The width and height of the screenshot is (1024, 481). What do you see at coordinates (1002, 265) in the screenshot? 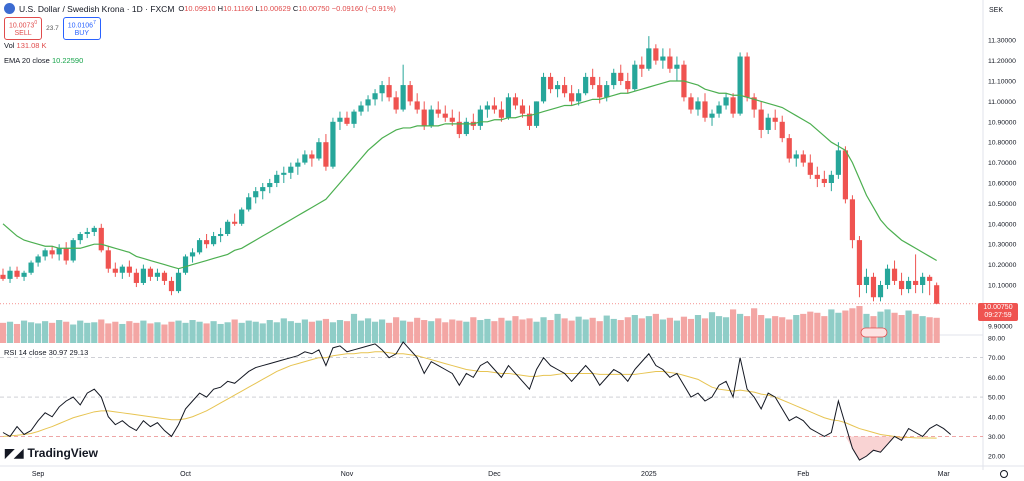
I see `price-tick-label: 10.20000` at bounding box center [1002, 265].